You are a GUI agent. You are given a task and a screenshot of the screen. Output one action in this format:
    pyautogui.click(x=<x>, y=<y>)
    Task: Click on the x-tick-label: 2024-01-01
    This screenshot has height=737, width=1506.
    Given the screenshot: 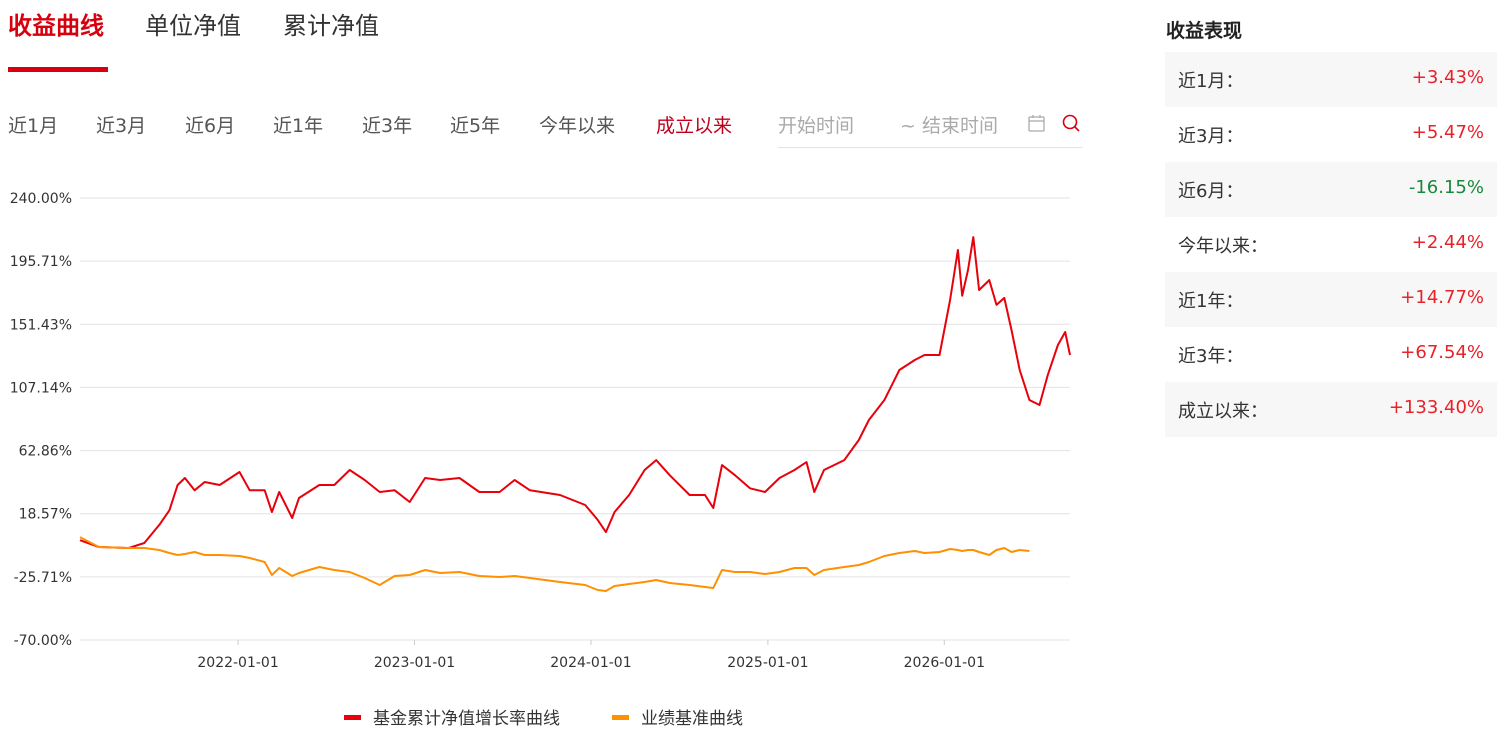 What is the action you would take?
    pyautogui.click(x=590, y=663)
    